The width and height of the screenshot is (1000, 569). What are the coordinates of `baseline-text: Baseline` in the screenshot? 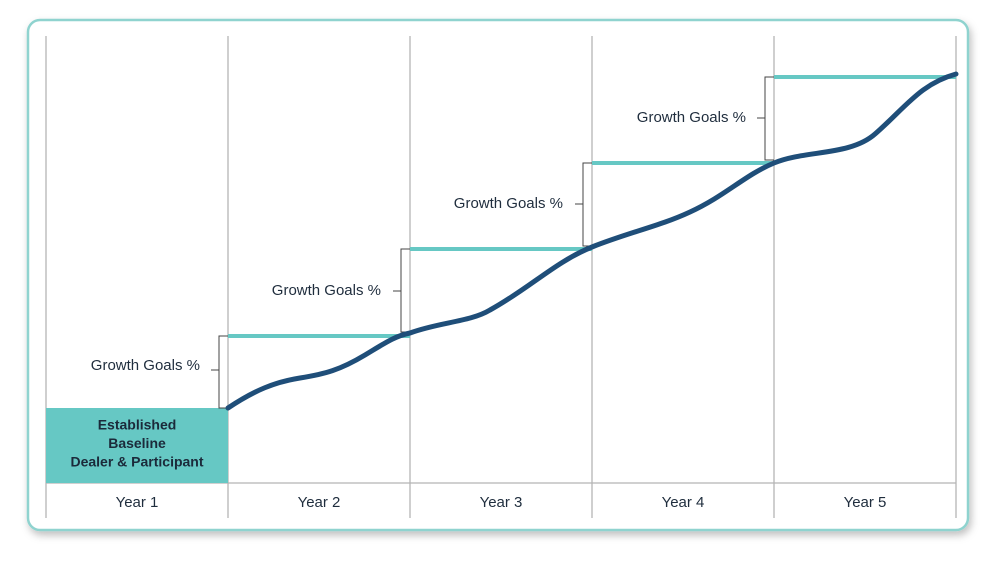 It's located at (137, 443).